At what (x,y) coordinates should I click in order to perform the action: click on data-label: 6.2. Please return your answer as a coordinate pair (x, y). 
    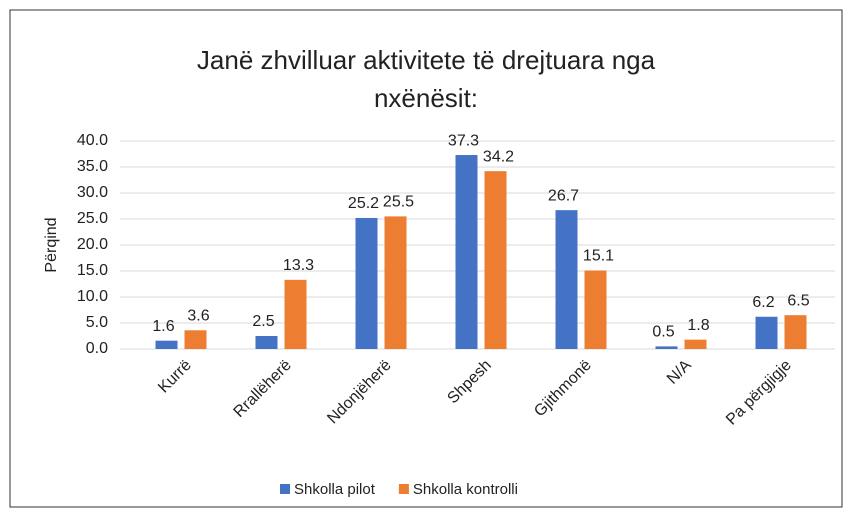
    Looking at the image, I should click on (763, 302).